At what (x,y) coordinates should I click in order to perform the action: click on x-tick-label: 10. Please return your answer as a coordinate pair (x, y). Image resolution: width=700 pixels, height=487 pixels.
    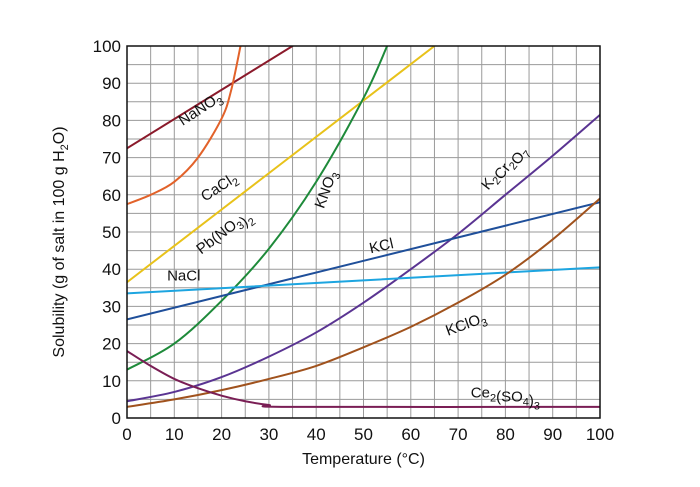
    Looking at the image, I should click on (174, 434).